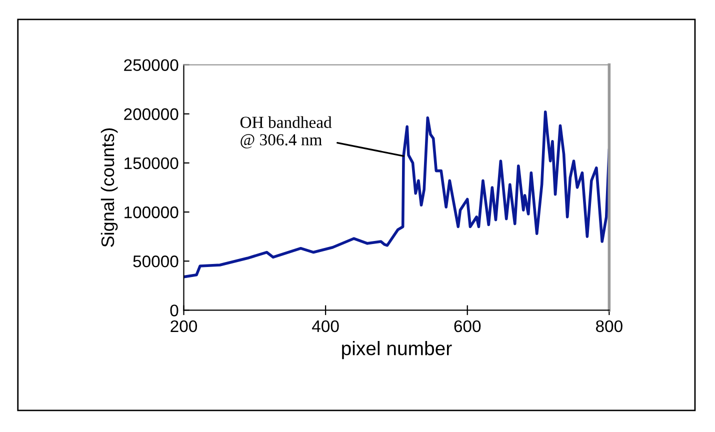 This screenshot has height=432, width=715. I want to click on y-tick-label: 100000, so click(151, 212).